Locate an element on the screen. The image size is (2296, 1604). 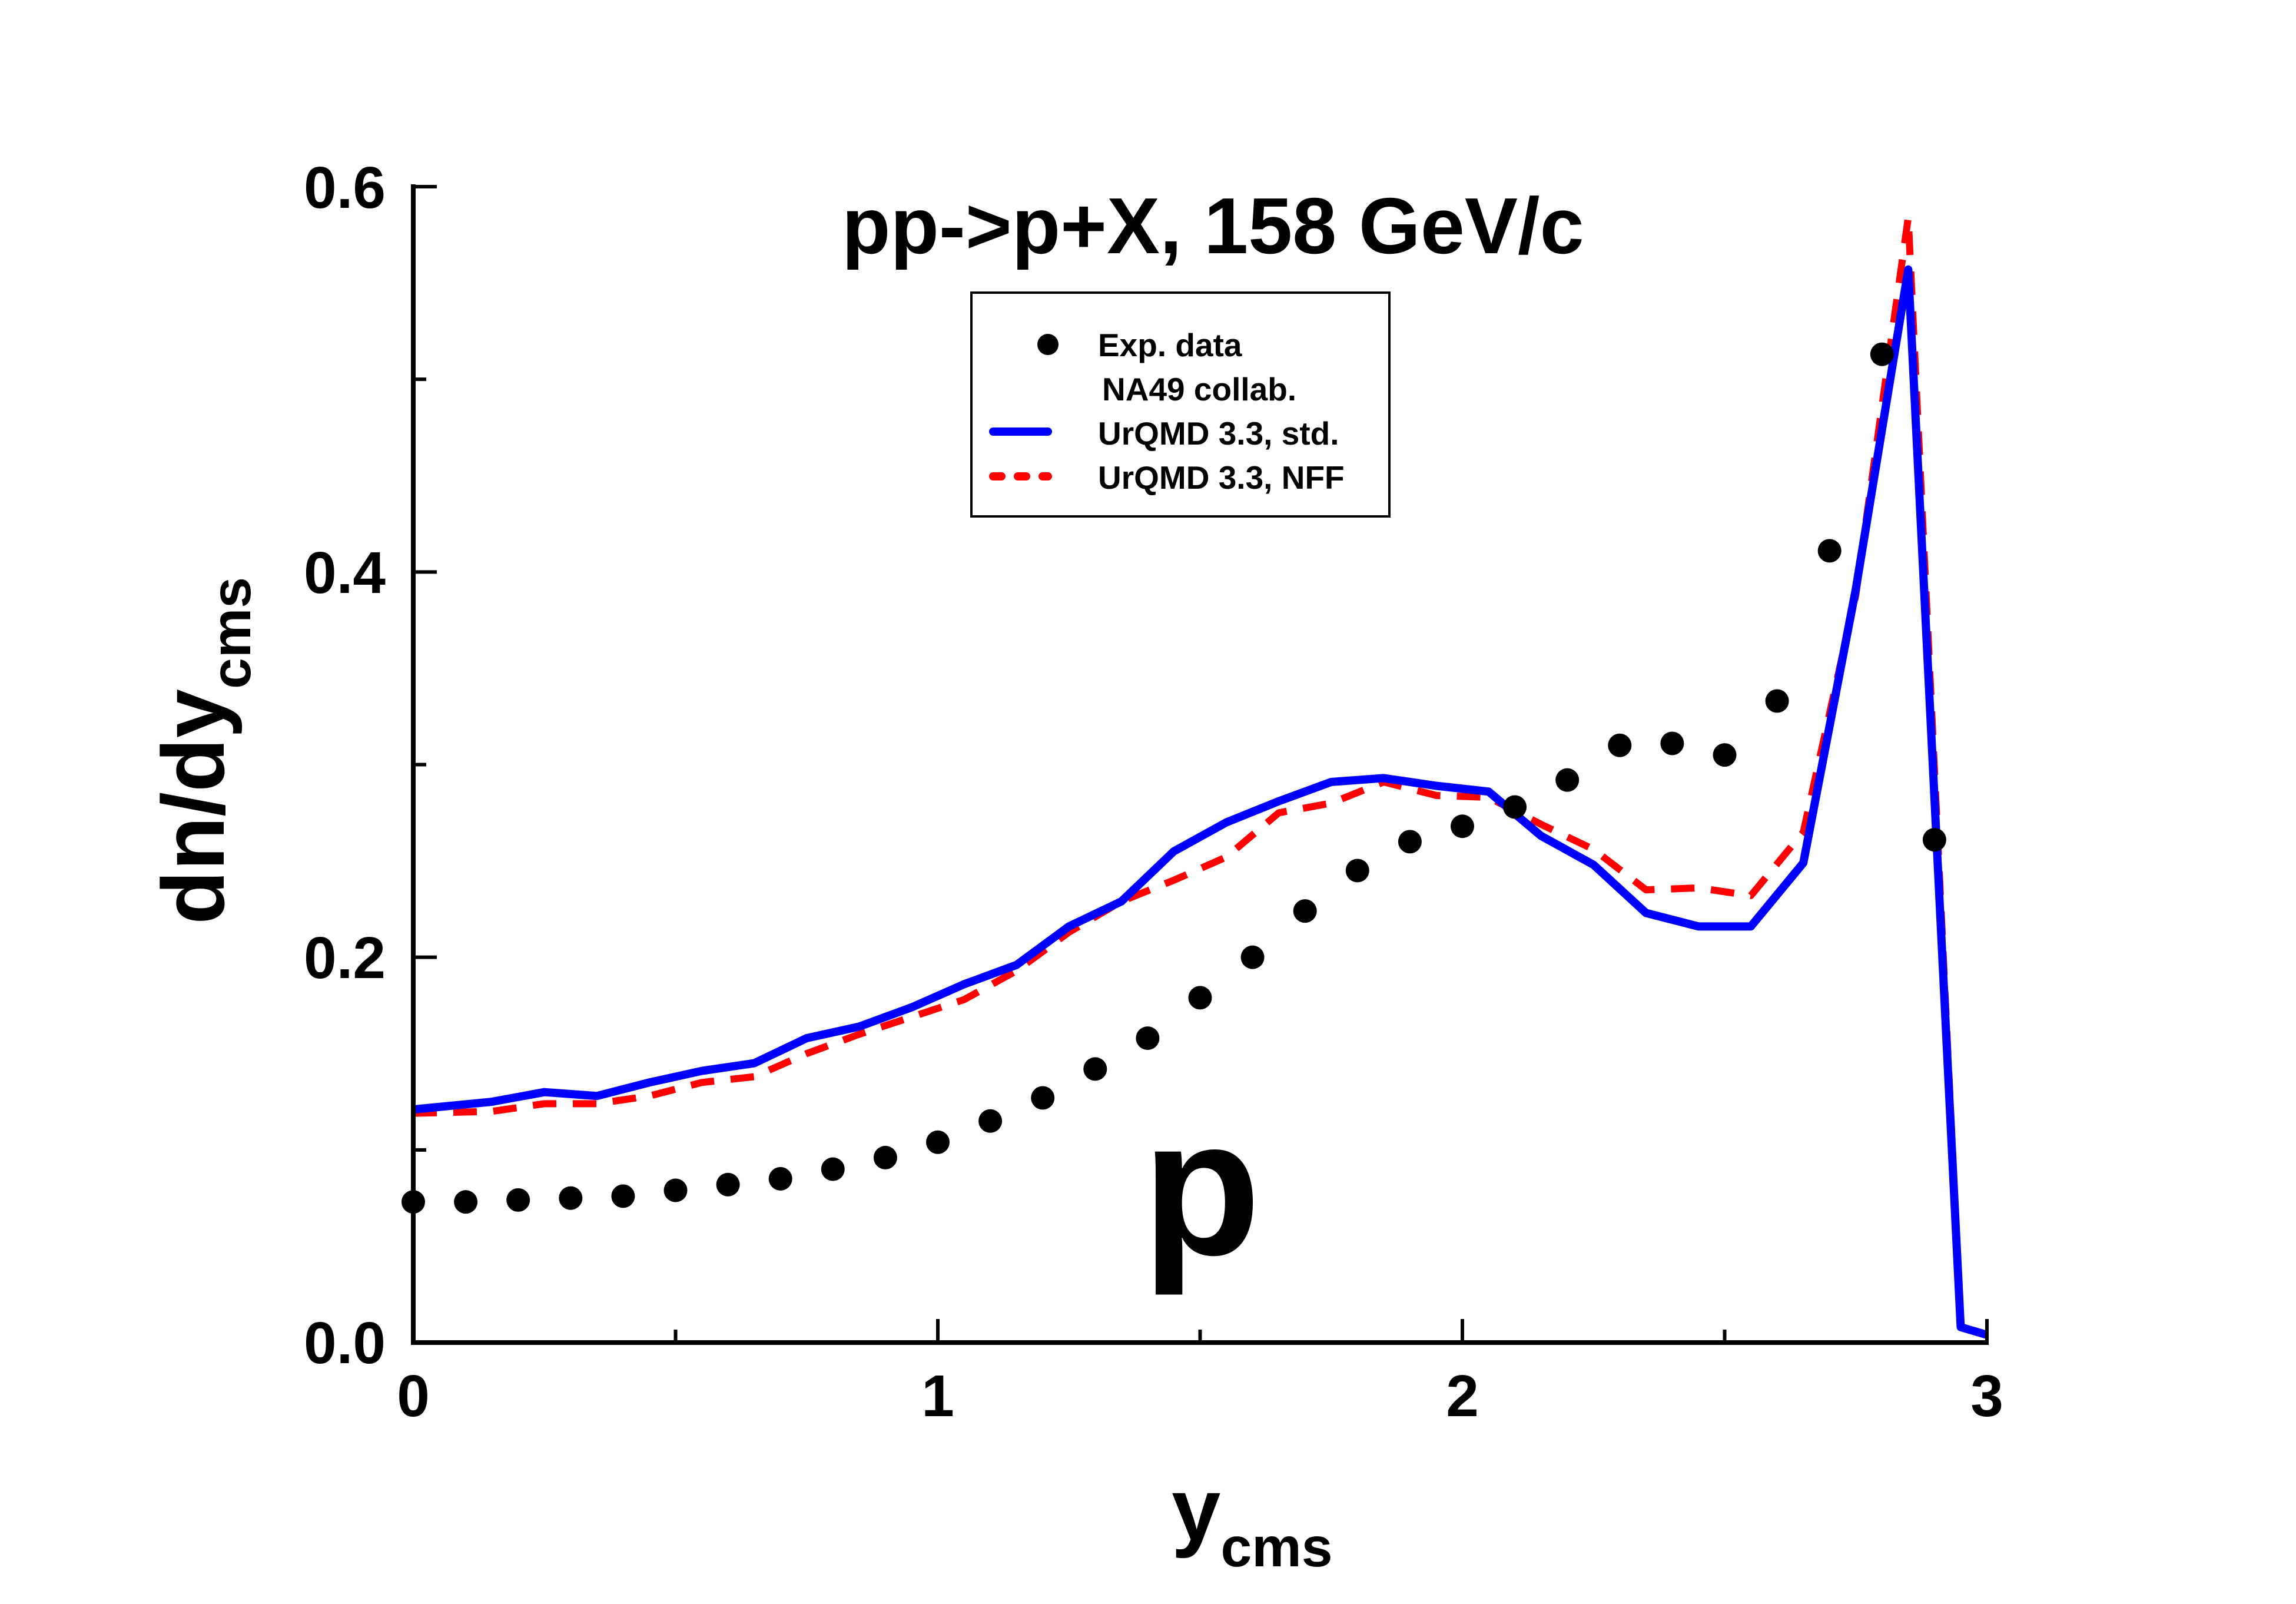
y-tick-label: 0.6 is located at coordinates (345, 188).